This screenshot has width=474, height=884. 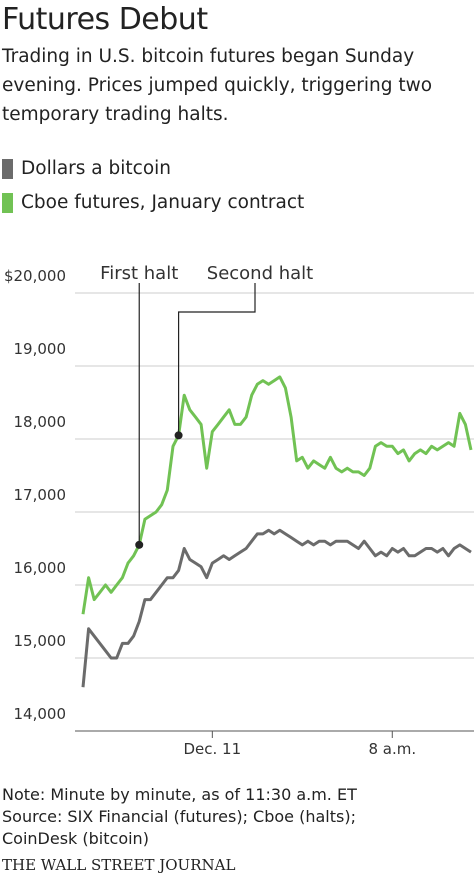 What do you see at coordinates (96, 168) in the screenshot?
I see `legend-label: Dollars a bitcoin` at bounding box center [96, 168].